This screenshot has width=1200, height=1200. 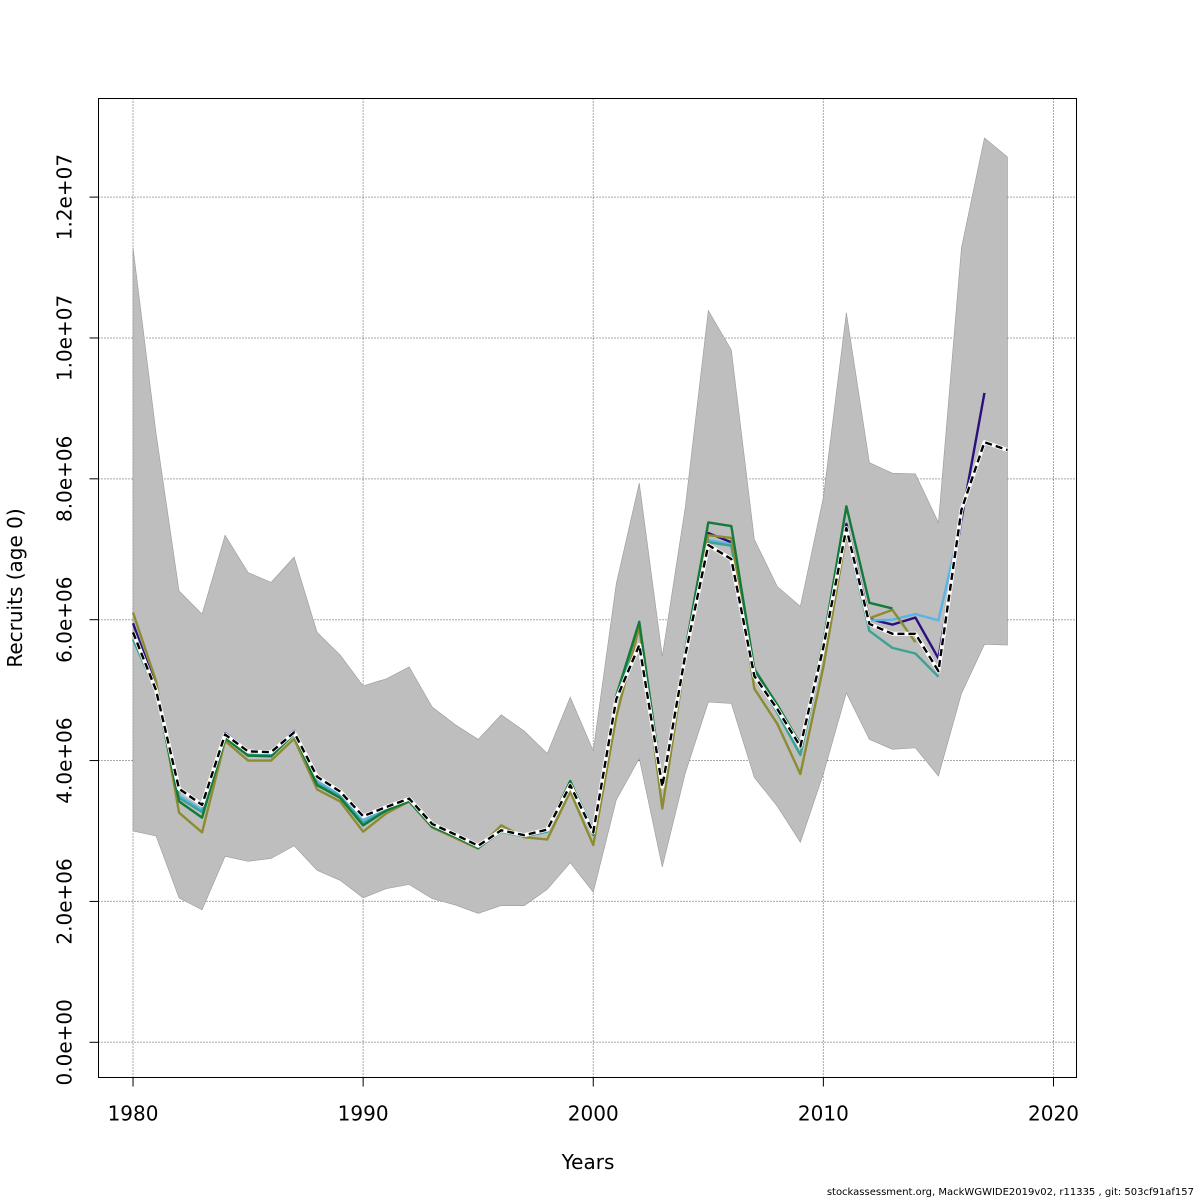 I want to click on x-tick-label-1990: 1990, so click(x=363, y=1114).